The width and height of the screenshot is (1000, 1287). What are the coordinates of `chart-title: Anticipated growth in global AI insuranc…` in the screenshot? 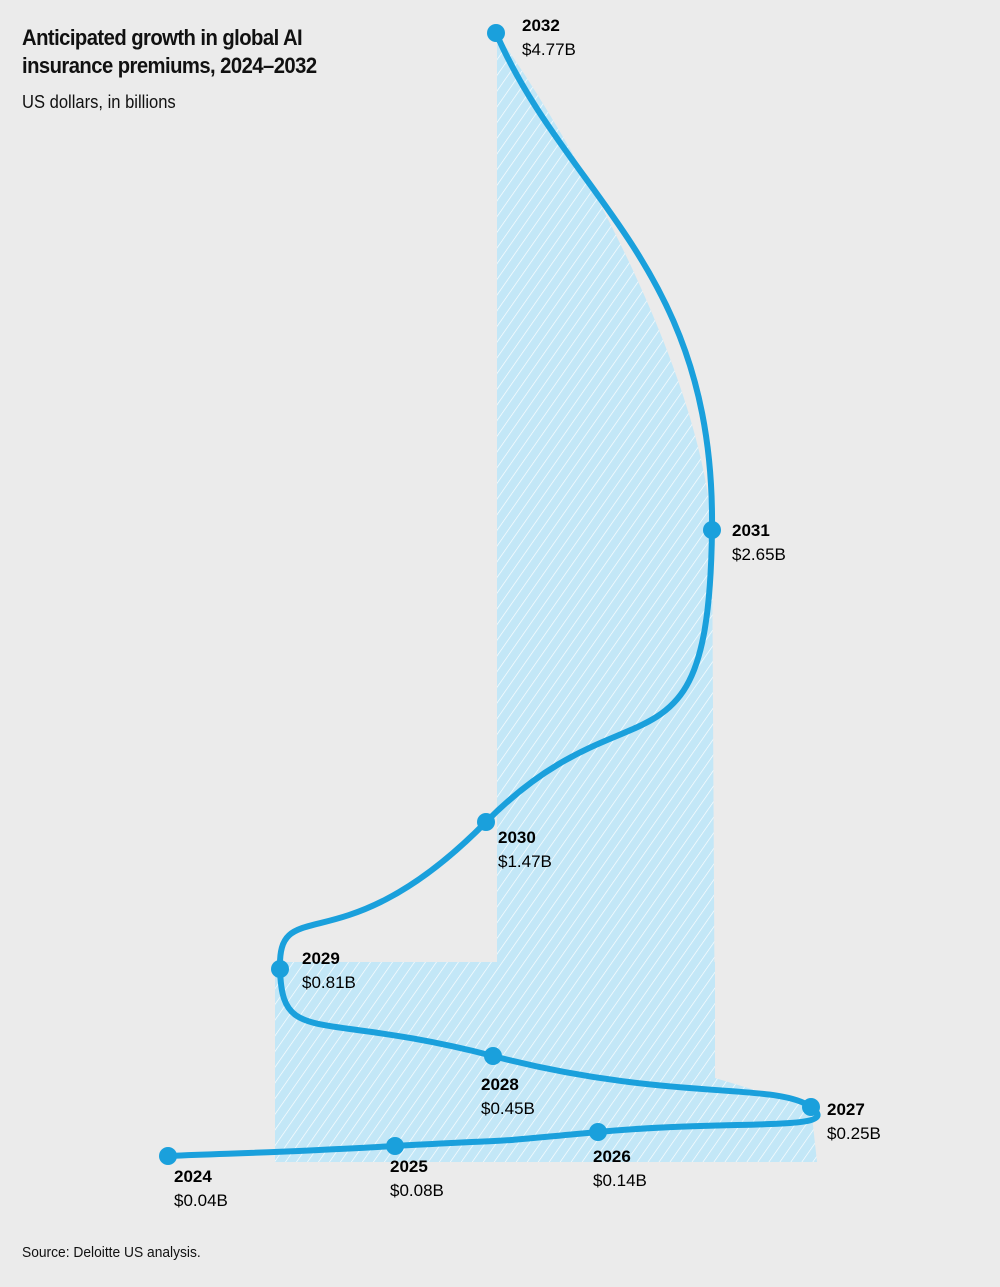 It's located at (169, 51).